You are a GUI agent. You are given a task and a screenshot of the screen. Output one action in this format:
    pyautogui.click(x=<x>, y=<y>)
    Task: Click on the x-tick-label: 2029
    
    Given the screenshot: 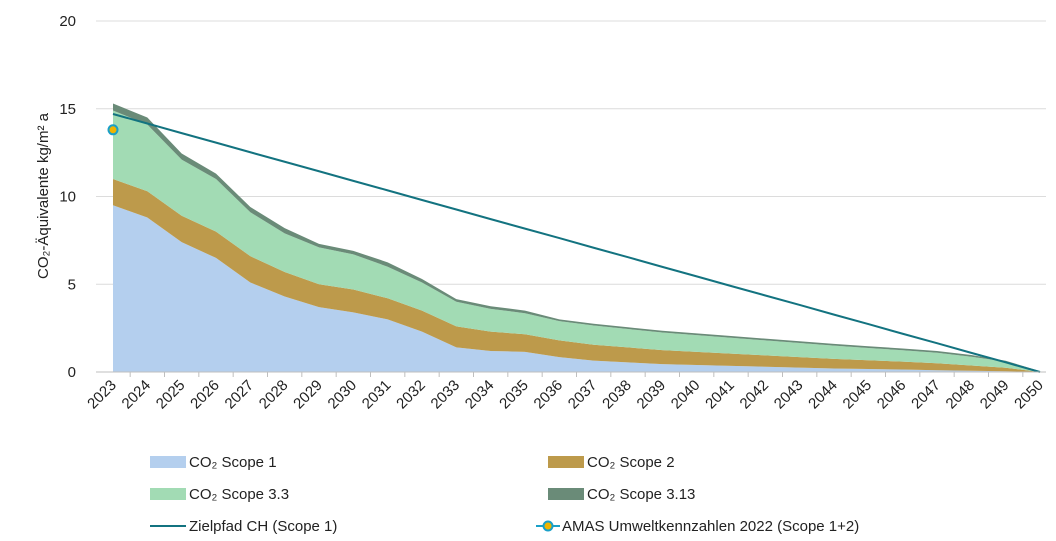 What is the action you would take?
    pyautogui.click(x=308, y=395)
    